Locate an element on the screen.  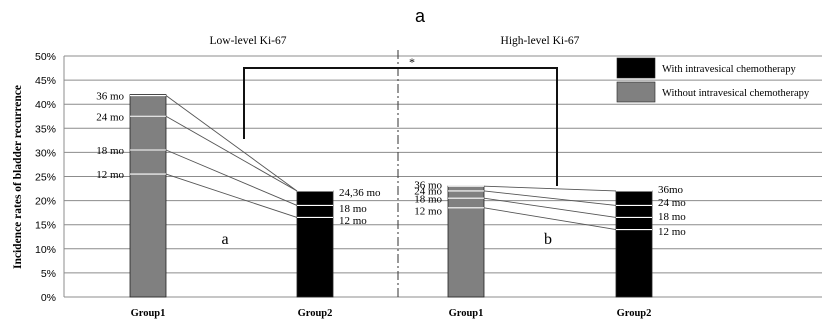
y-tick-label: 45% is located at coordinates (45, 81).